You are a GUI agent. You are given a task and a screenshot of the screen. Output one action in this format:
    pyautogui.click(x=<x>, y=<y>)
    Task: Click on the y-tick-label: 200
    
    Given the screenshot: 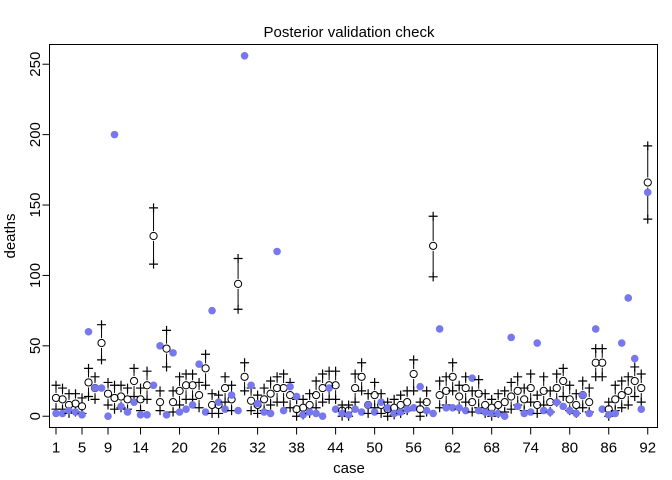 What is the action you would take?
    pyautogui.click(x=35, y=134)
    